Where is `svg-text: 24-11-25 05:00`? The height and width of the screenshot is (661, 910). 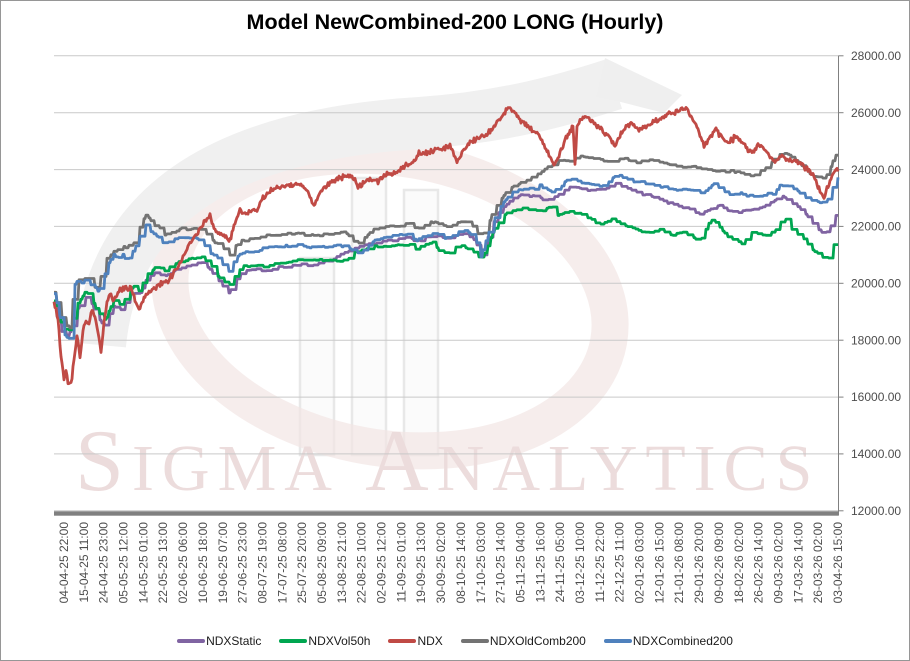
svg-text: 24-11-25 05:00 is located at coordinates (560, 562).